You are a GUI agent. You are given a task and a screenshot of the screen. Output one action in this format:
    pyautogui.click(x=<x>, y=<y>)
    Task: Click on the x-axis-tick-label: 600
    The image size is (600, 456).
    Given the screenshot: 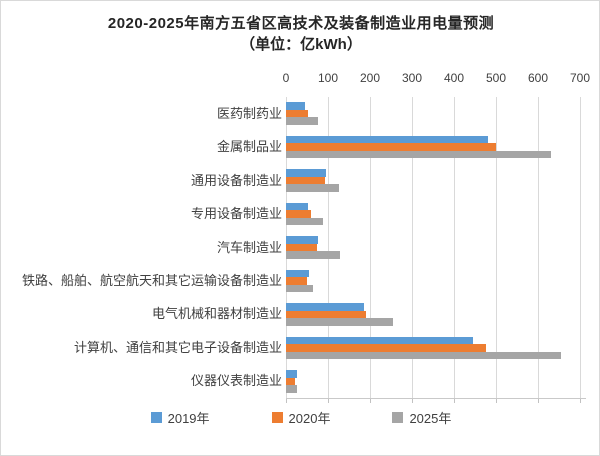 What is the action you would take?
    pyautogui.click(x=538, y=78)
    